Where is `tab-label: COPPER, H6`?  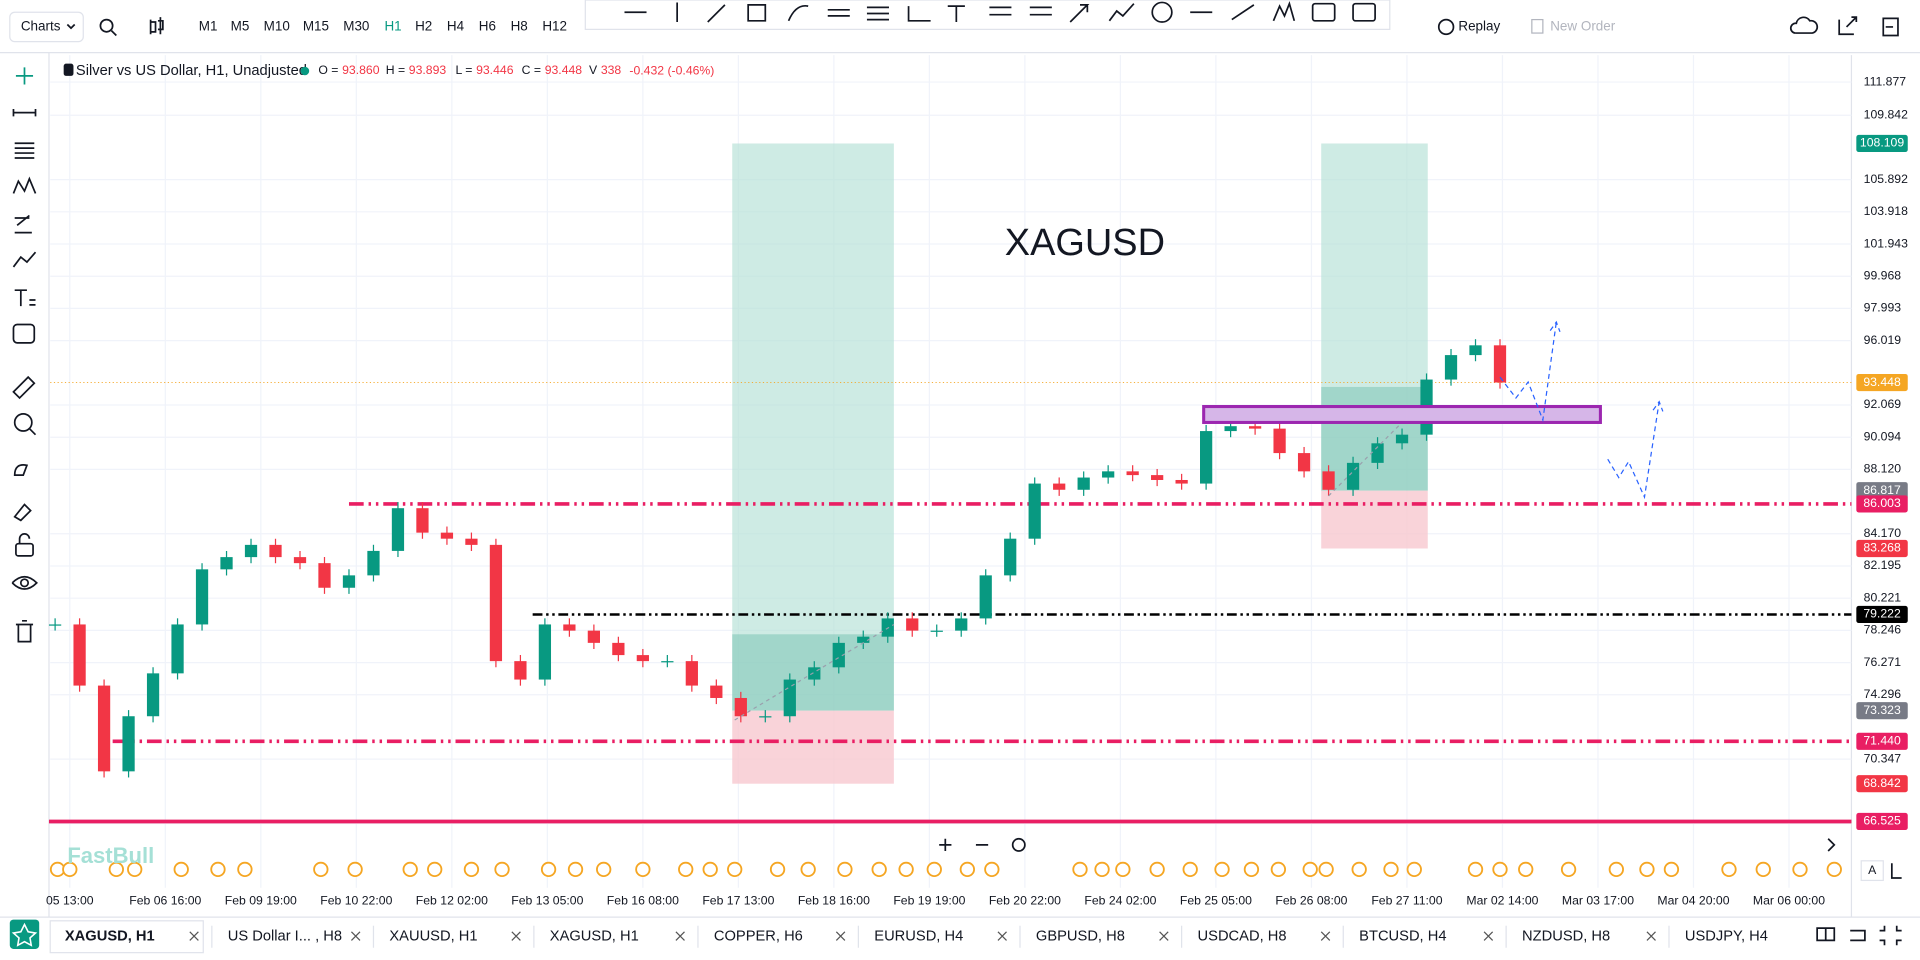 tab-label: COPPER, H6 is located at coordinates (758, 937).